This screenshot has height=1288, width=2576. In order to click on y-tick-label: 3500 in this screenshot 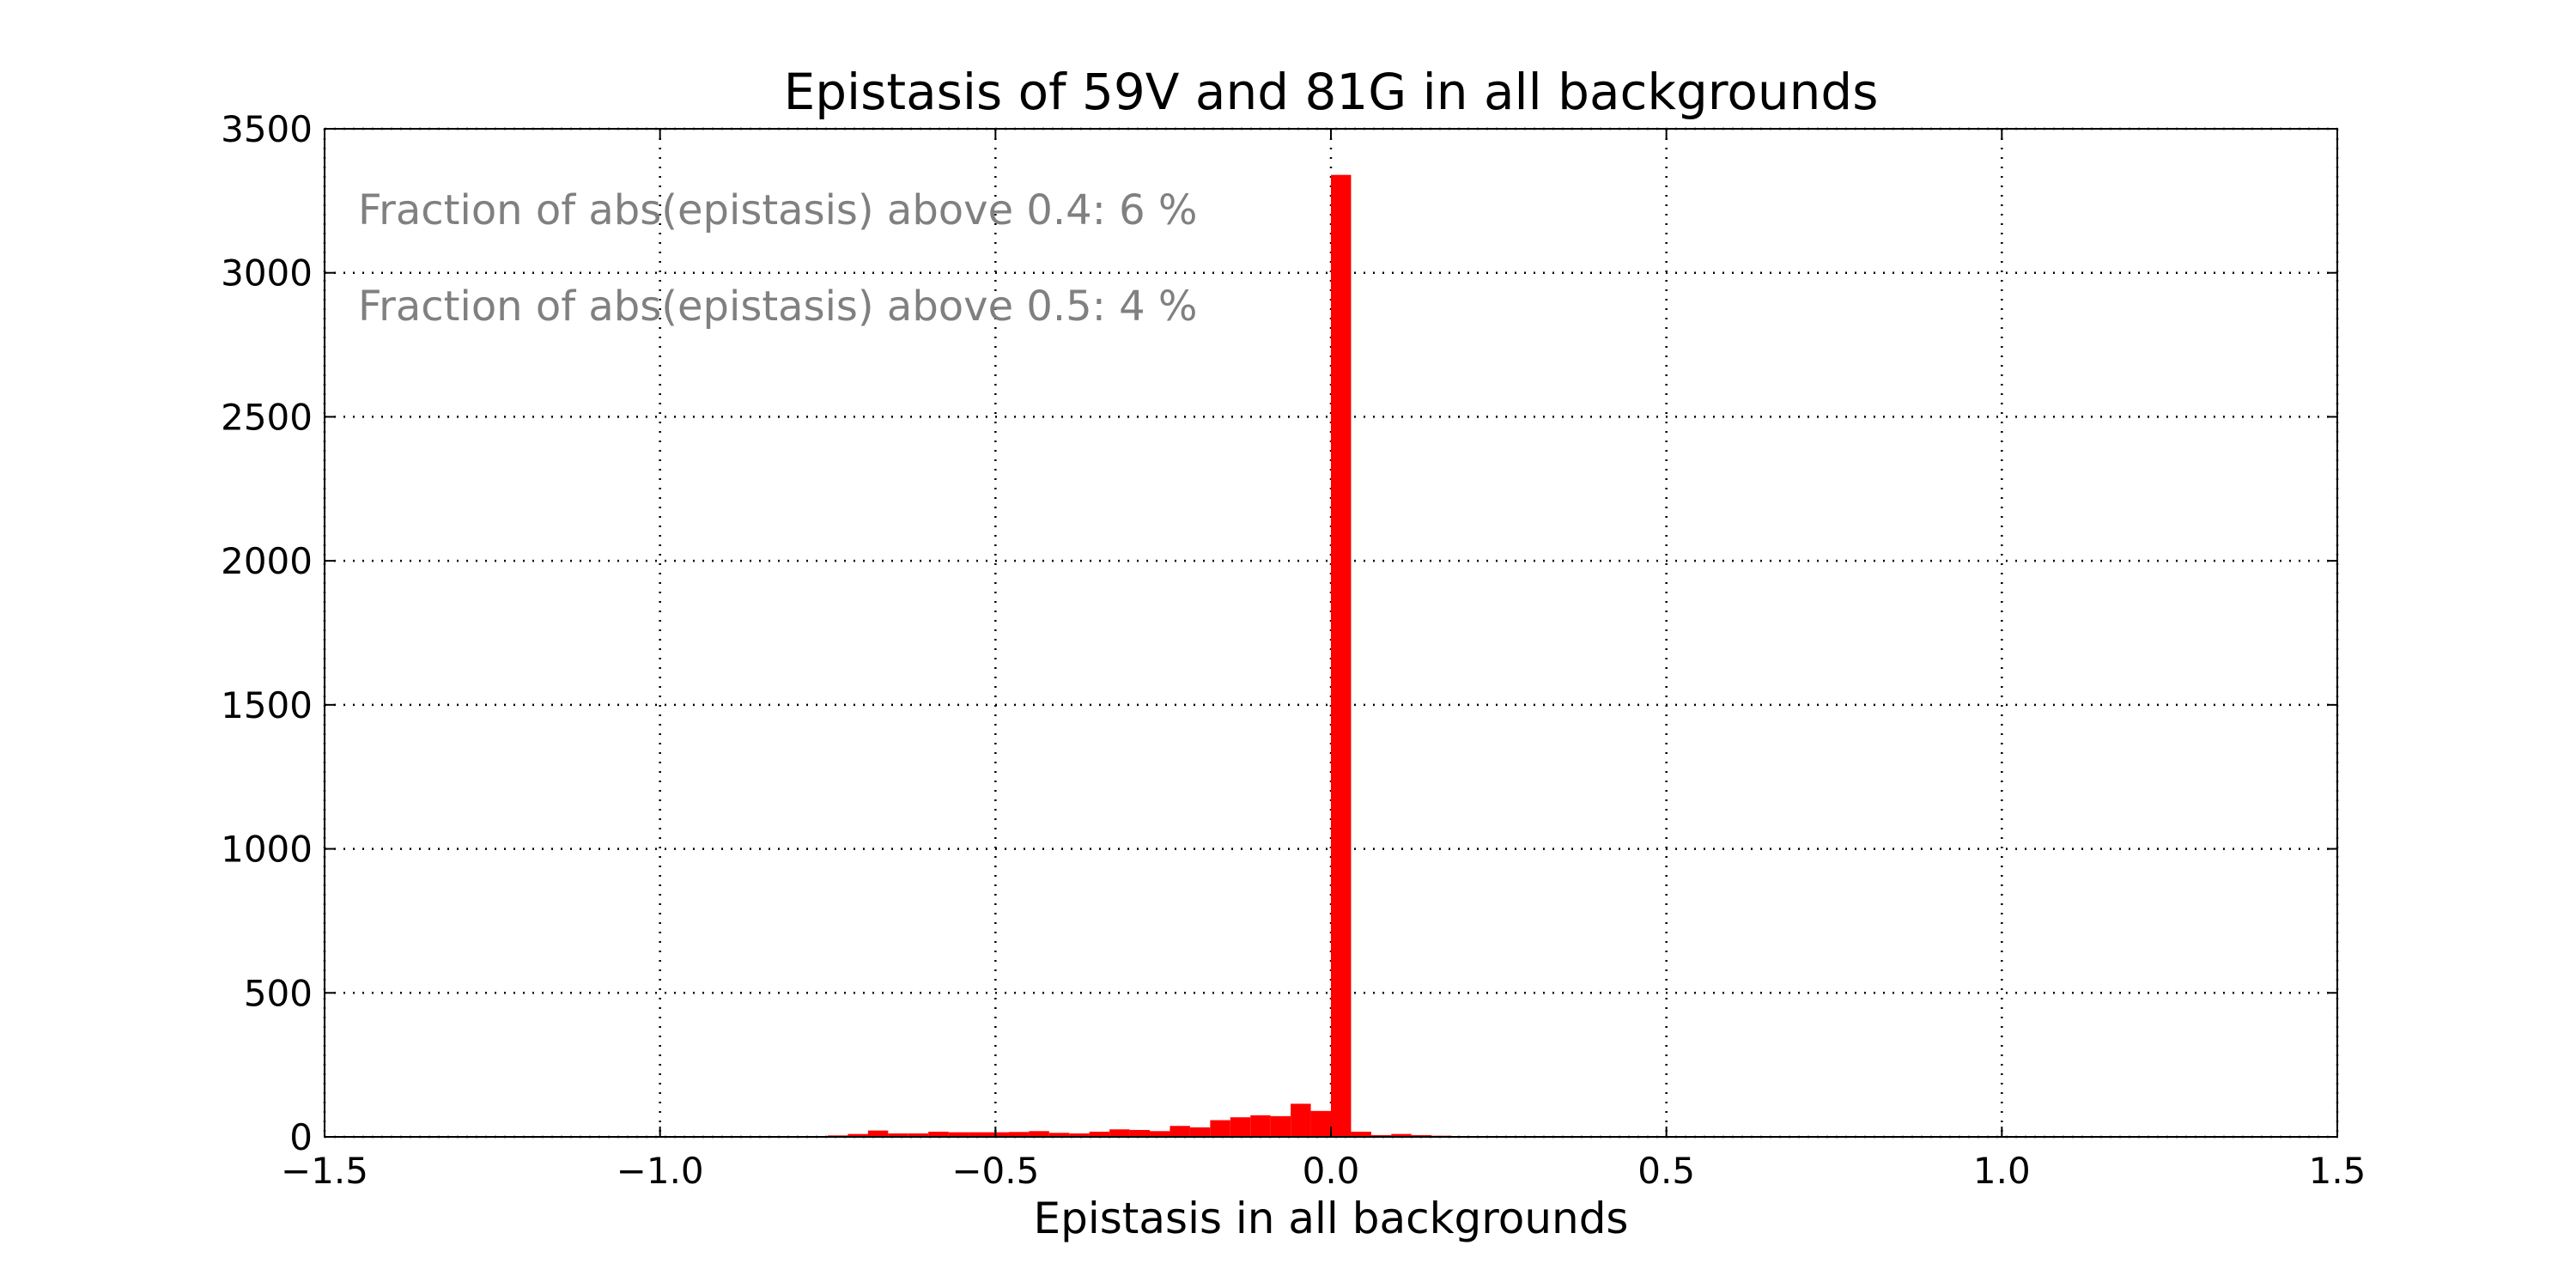, I will do `click(267, 129)`.